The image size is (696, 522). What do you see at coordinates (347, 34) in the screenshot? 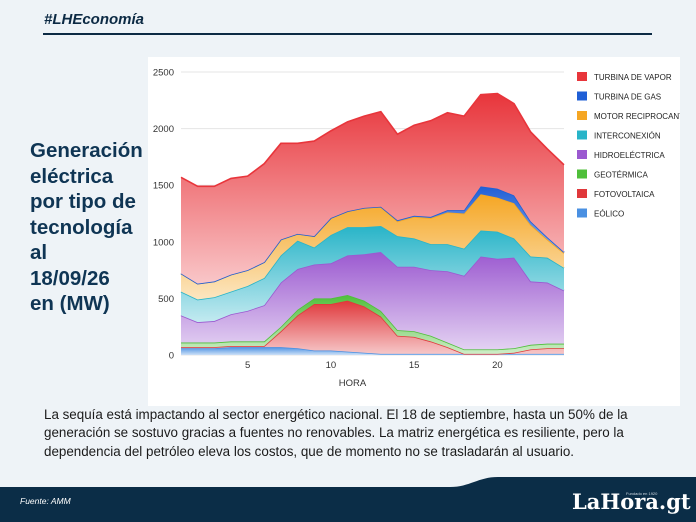
I see `header-rule` at bounding box center [347, 34].